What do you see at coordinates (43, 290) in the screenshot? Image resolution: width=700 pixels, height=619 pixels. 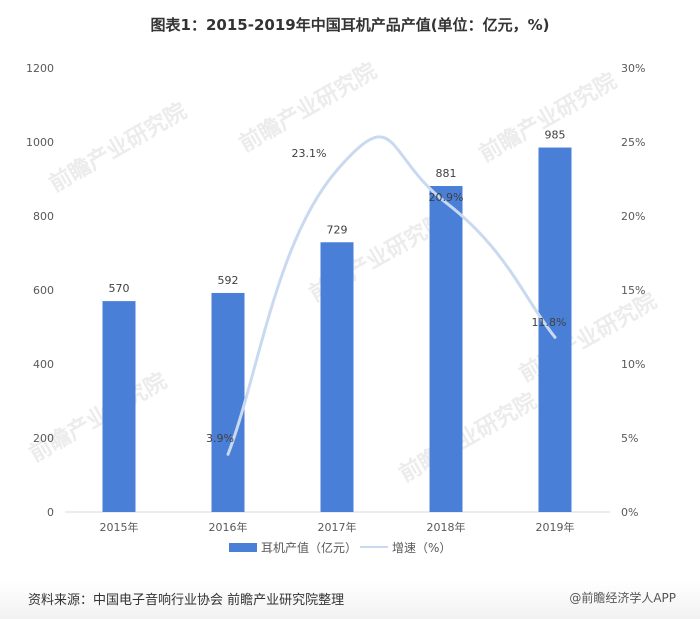 I see `left-axis-tick: 600` at bounding box center [43, 290].